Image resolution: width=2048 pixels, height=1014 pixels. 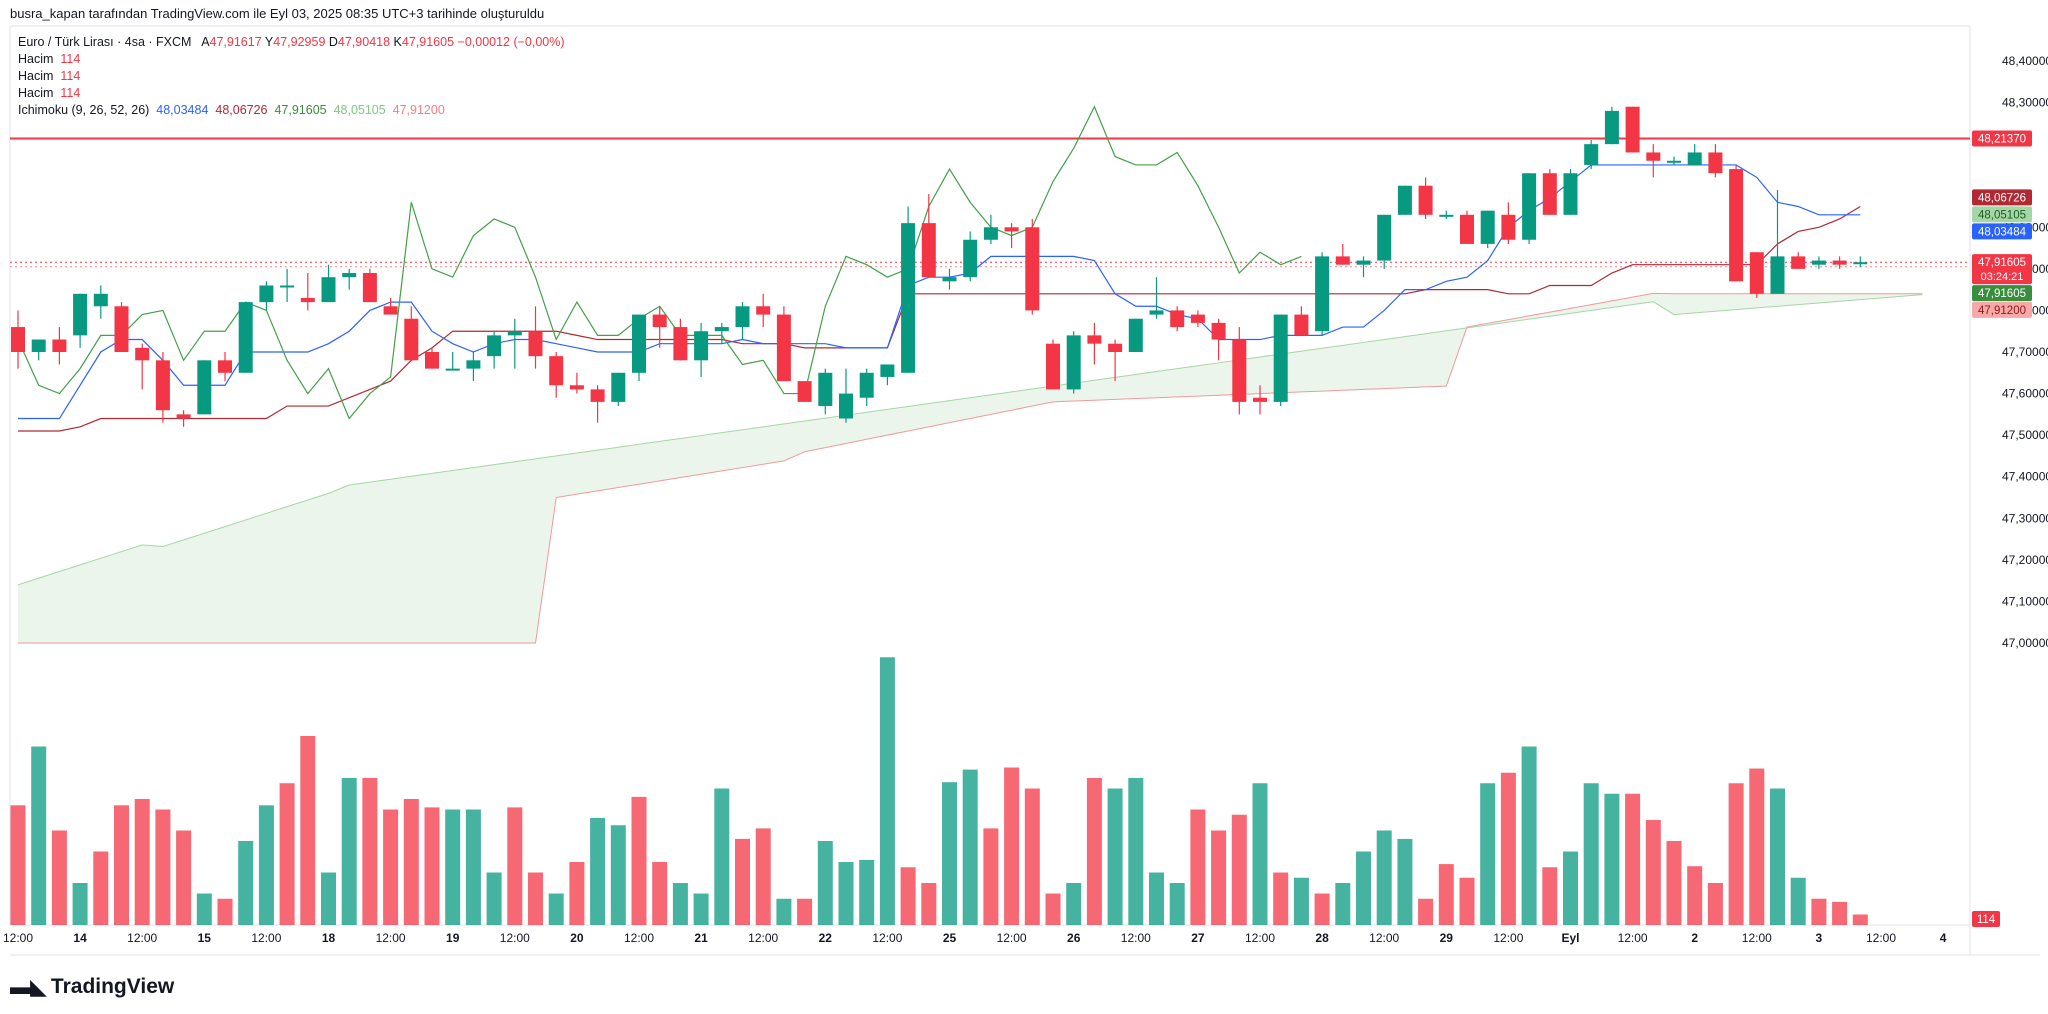 I want to click on volume-row-3: Hacim 114, so click(x=291, y=93).